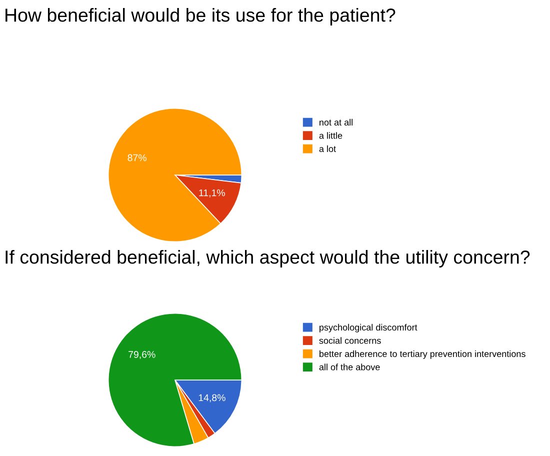 This screenshot has width=550, height=456. What do you see at coordinates (137, 158) in the screenshot?
I see `data-label: 87%` at bounding box center [137, 158].